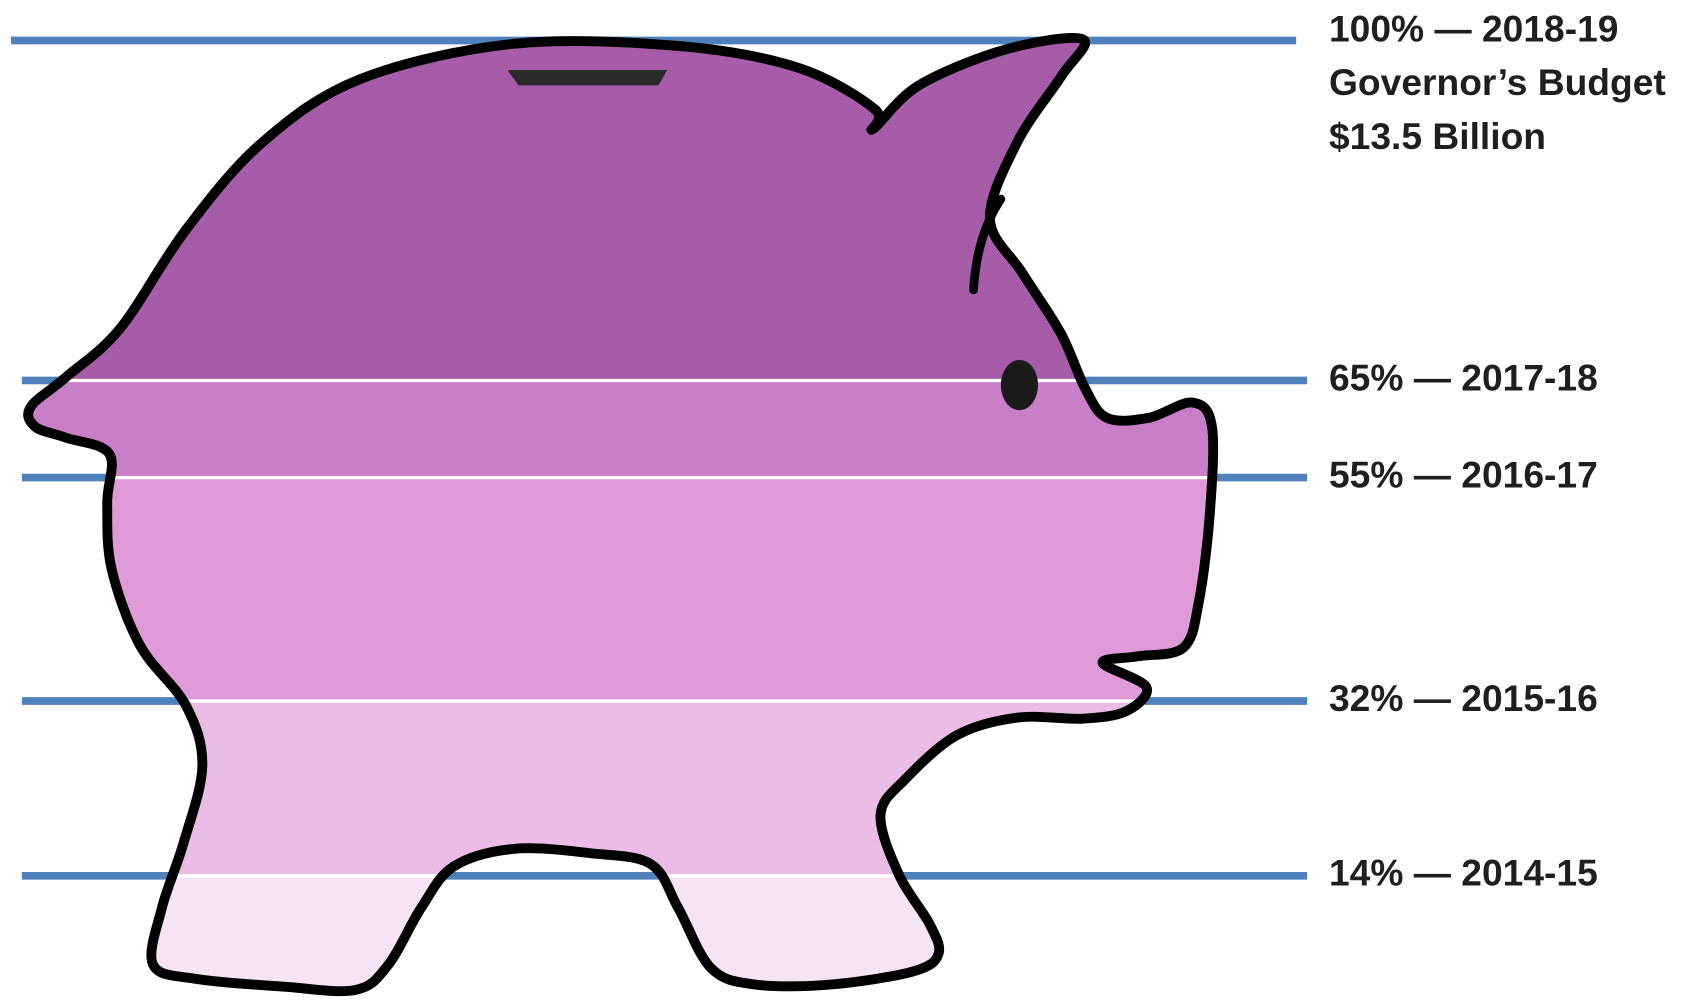 The height and width of the screenshot is (1002, 1702). Describe the element at coordinates (1463, 474) in the screenshot. I see `level-label: 55% — 2016-17` at that location.